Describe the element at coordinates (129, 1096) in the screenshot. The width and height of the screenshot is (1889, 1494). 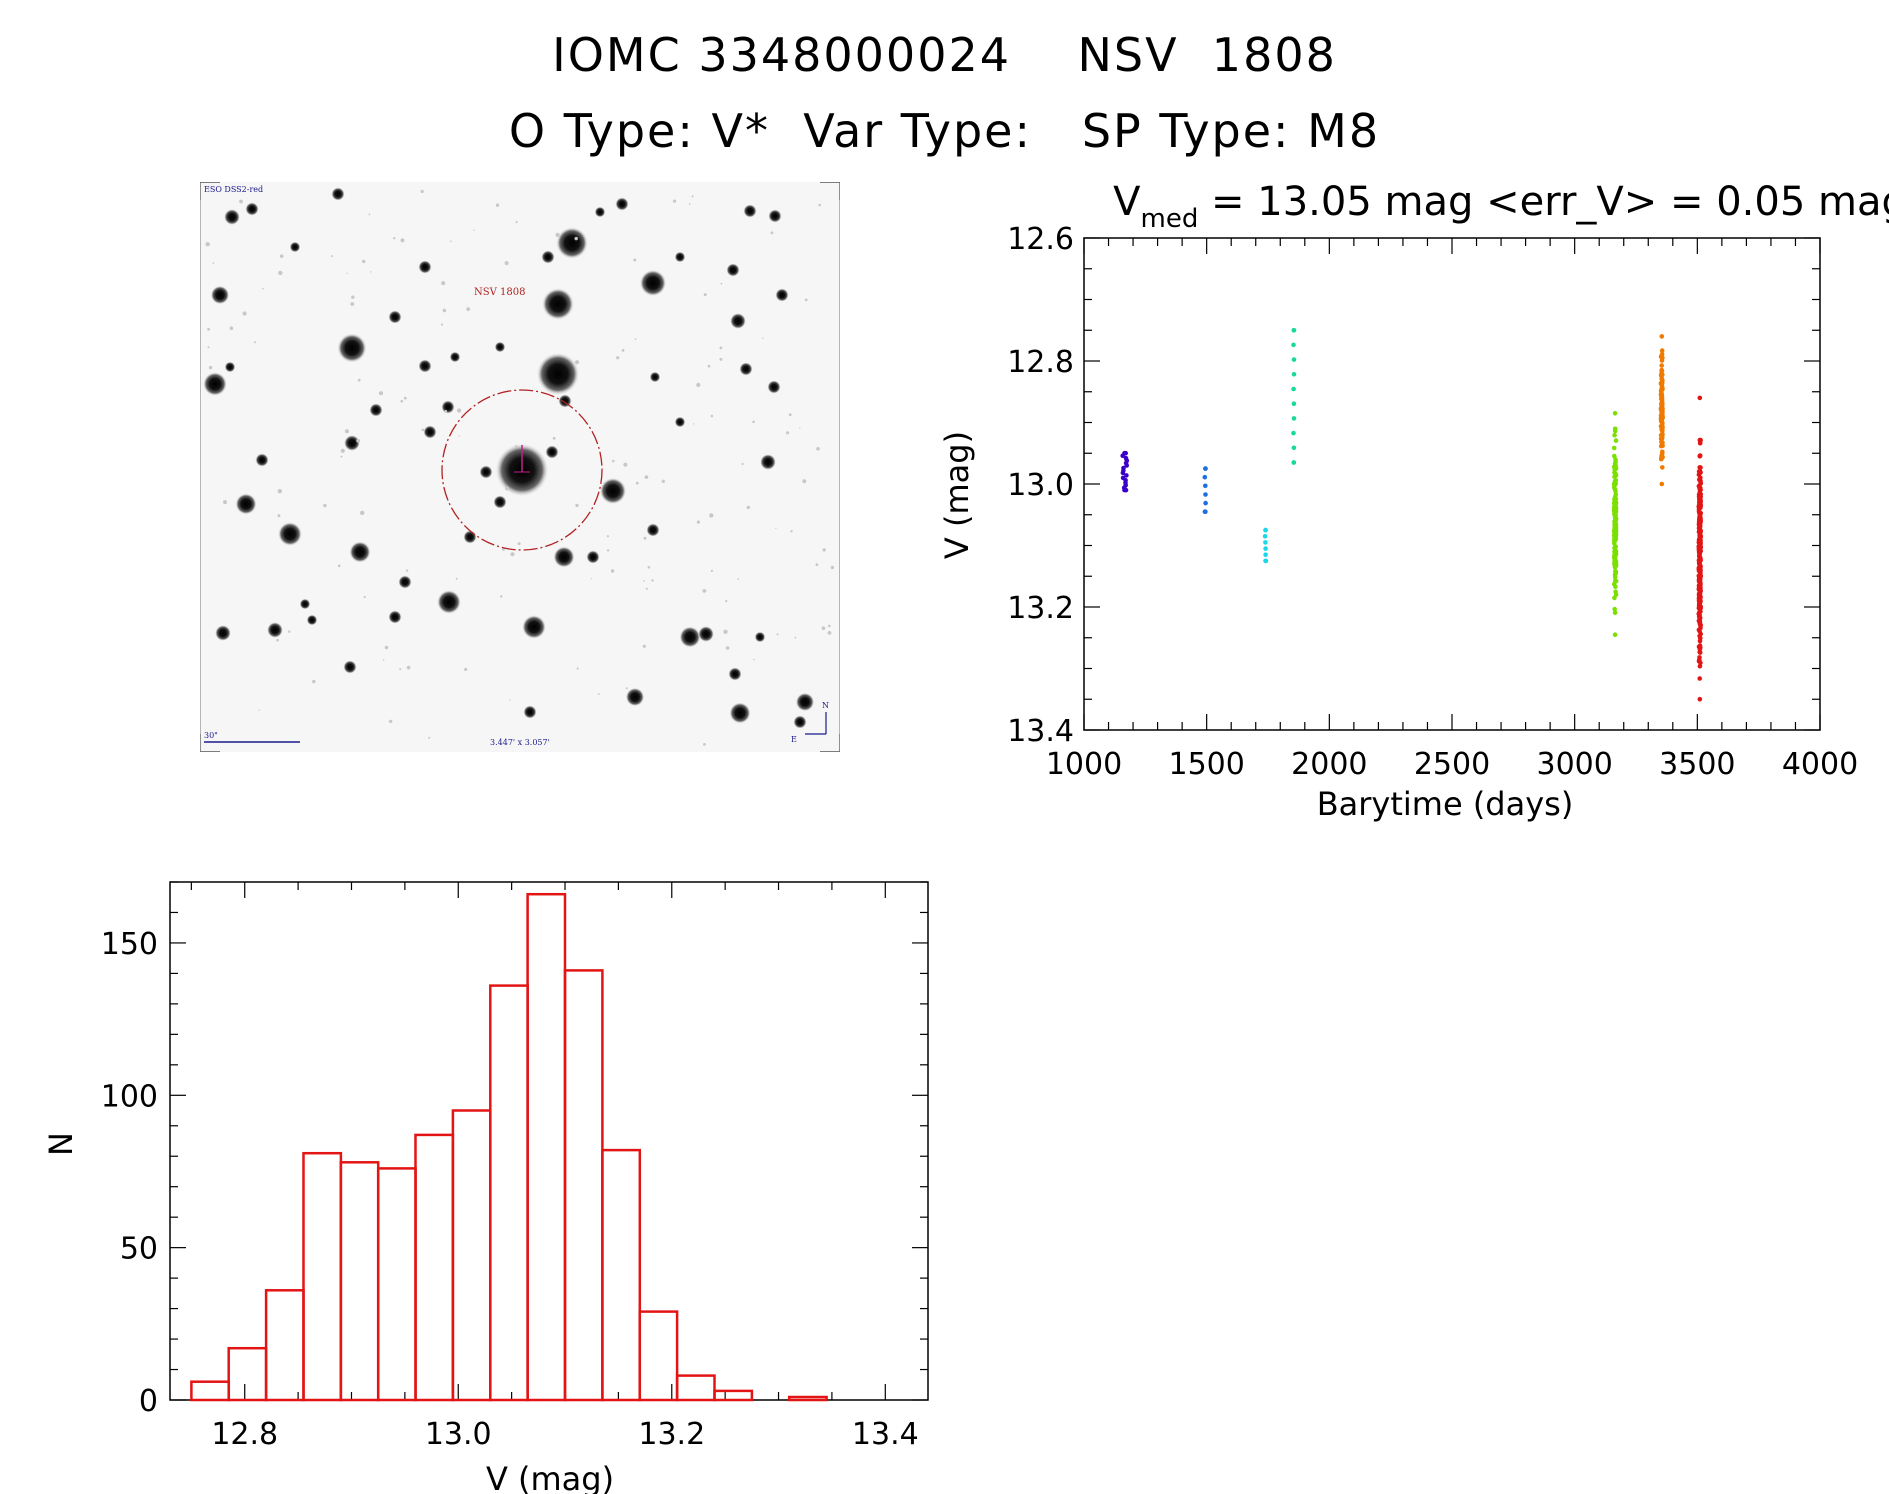
I see `y-tick-label: 100` at that location.